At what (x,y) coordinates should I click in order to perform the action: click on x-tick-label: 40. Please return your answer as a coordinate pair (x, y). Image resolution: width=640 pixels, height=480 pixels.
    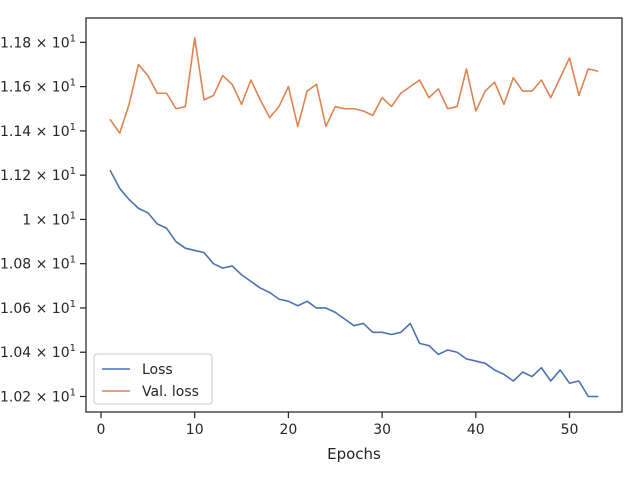
    Looking at the image, I should click on (476, 430).